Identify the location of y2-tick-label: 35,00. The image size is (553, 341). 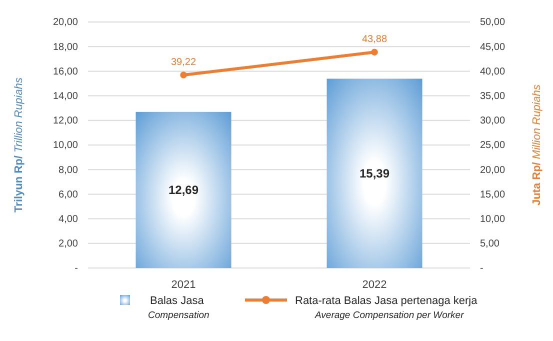
(493, 96).